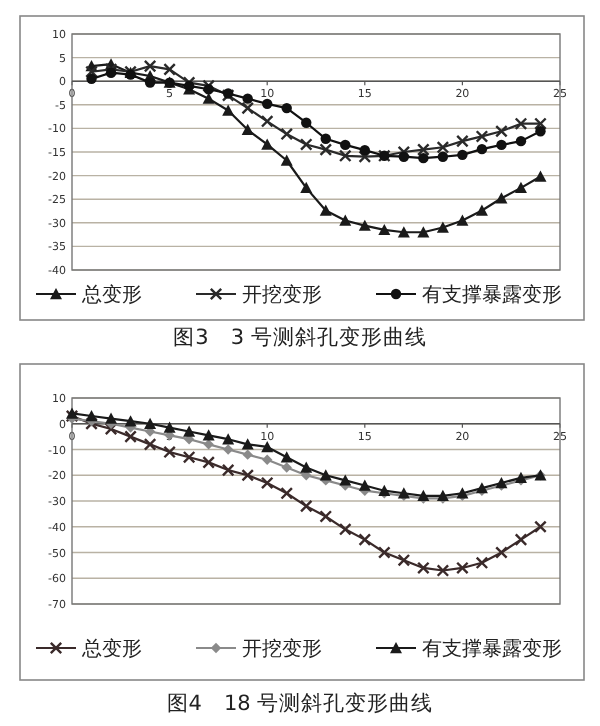 This screenshot has height=726, width=600. I want to click on text: 图3 3 号测斜孔变形曲线, so click(300, 337).